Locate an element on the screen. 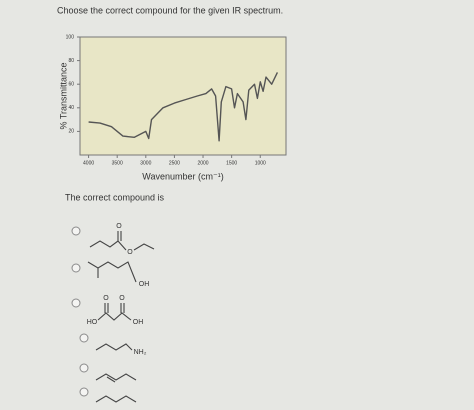 This screenshot has height=410, width=474. y-tick-label: 60 is located at coordinates (71, 85).